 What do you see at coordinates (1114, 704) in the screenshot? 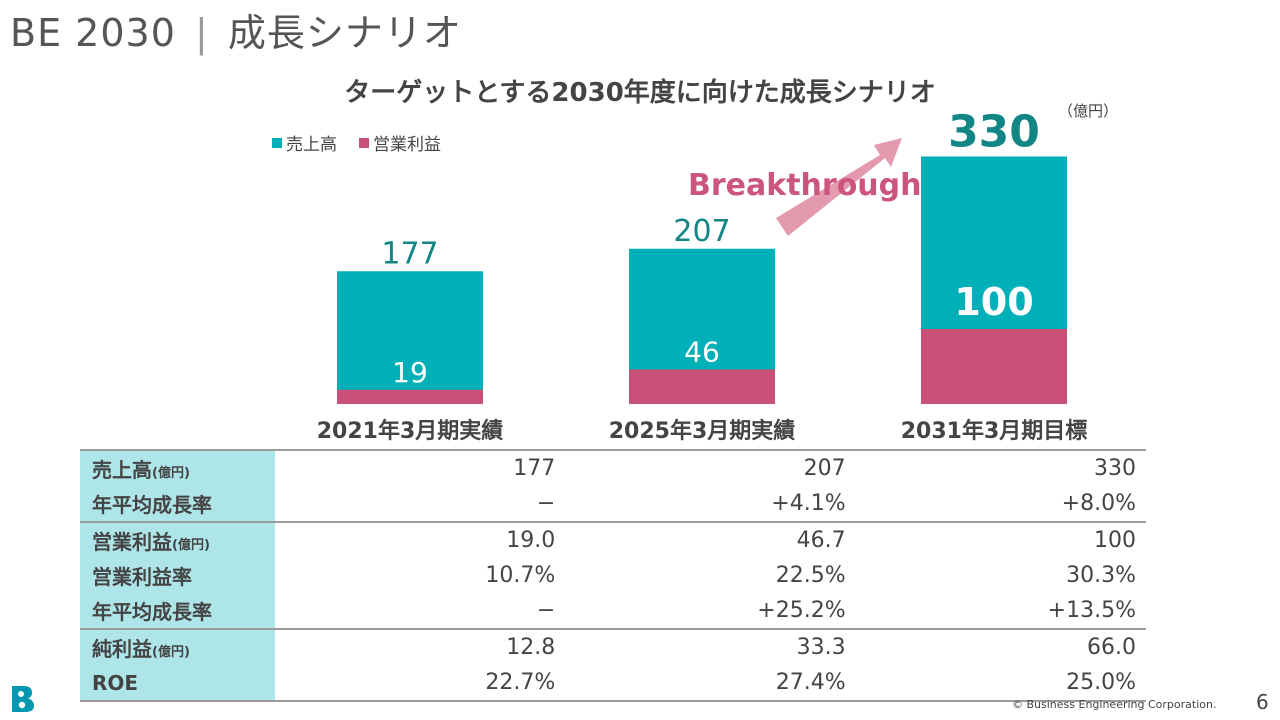
I see `copyright-text: © Business Engineering Corporation.` at bounding box center [1114, 704].